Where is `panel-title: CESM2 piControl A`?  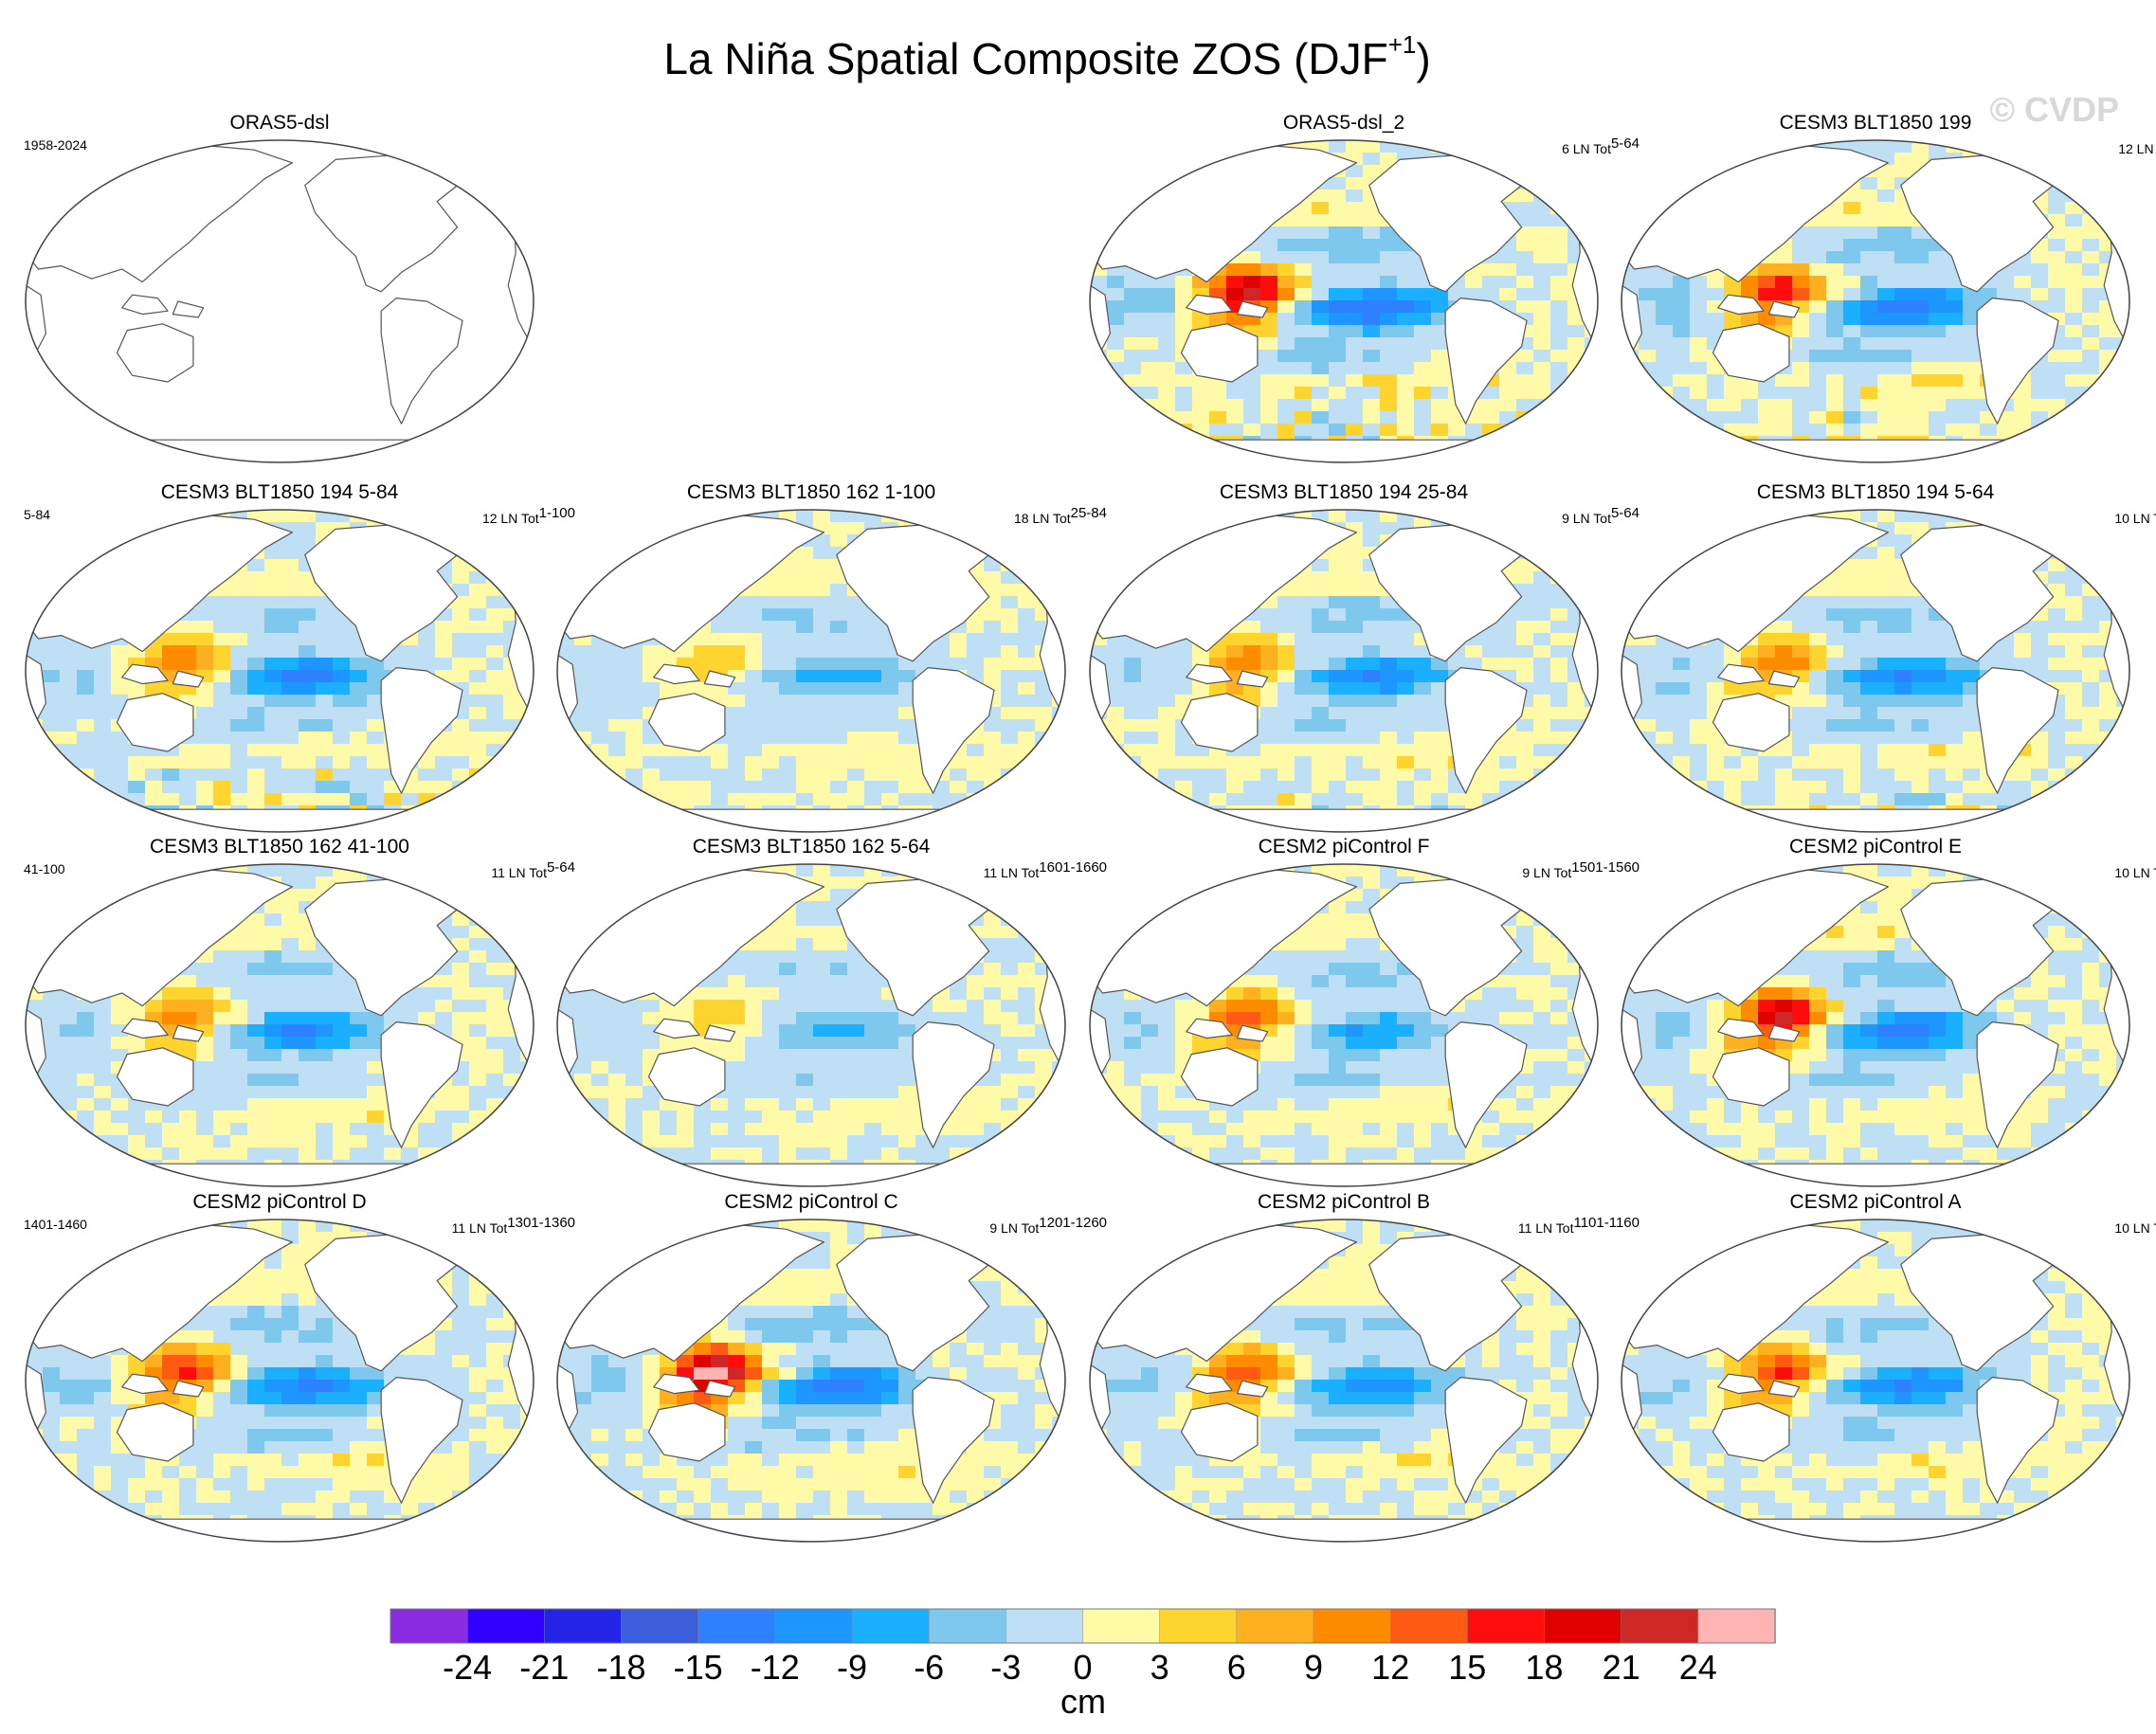 panel-title: CESM2 piControl A is located at coordinates (1876, 1202).